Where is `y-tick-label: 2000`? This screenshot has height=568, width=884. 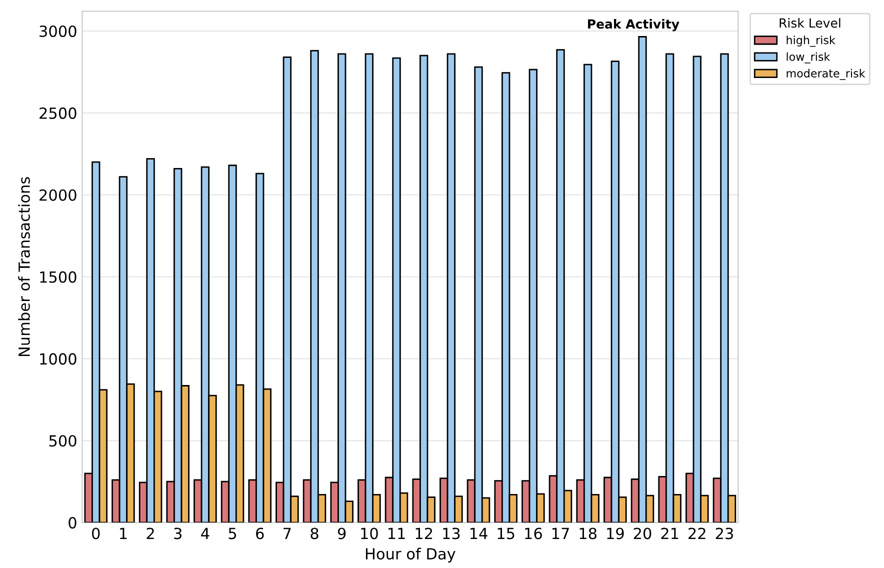
y-tick-label: 2000 is located at coordinates (58, 195).